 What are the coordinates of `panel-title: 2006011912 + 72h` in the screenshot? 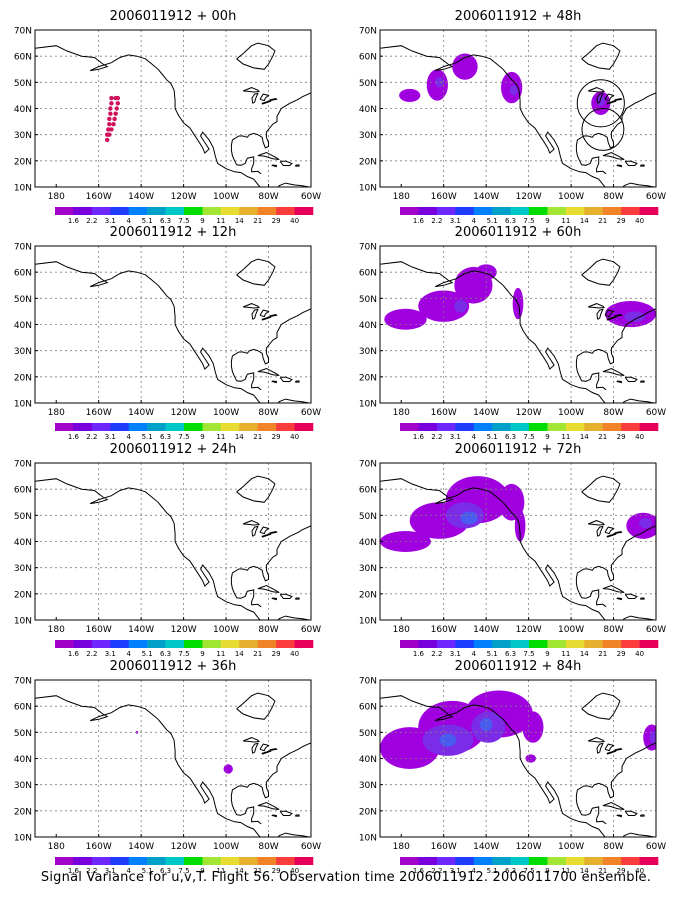 It's located at (518, 449).